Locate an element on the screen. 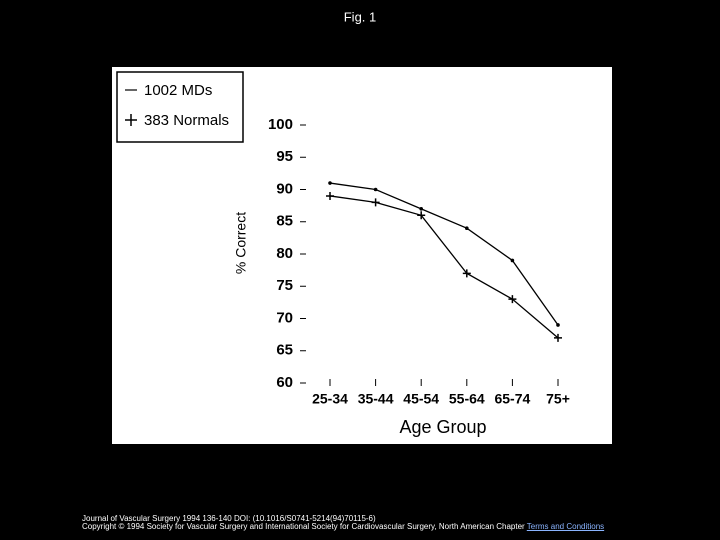  x-tick-label: 55-64 is located at coordinates (467, 399).